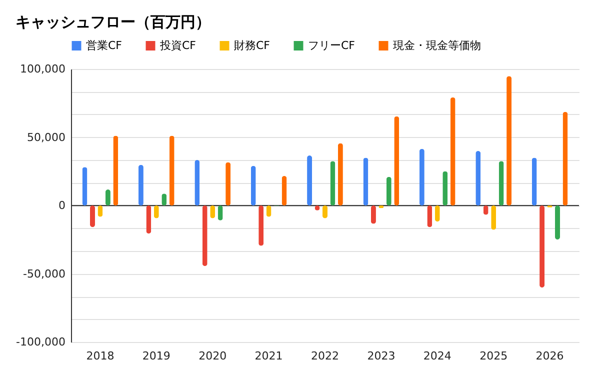 This screenshot has height=371, width=600. Describe the element at coordinates (41, 342) in the screenshot. I see `y-tick-label: -100,000` at that location.